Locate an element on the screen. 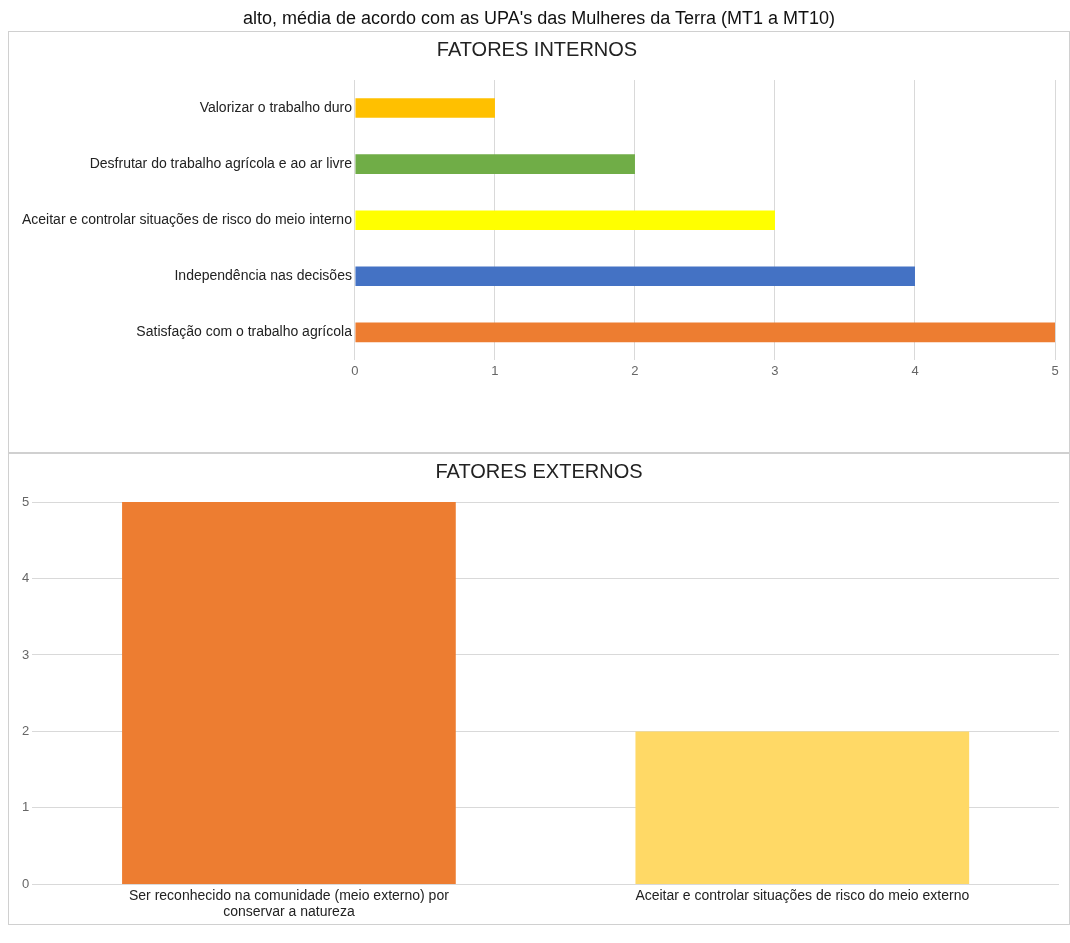 This screenshot has width=1070, height=943. x-tick-label: 3 is located at coordinates (775, 370).